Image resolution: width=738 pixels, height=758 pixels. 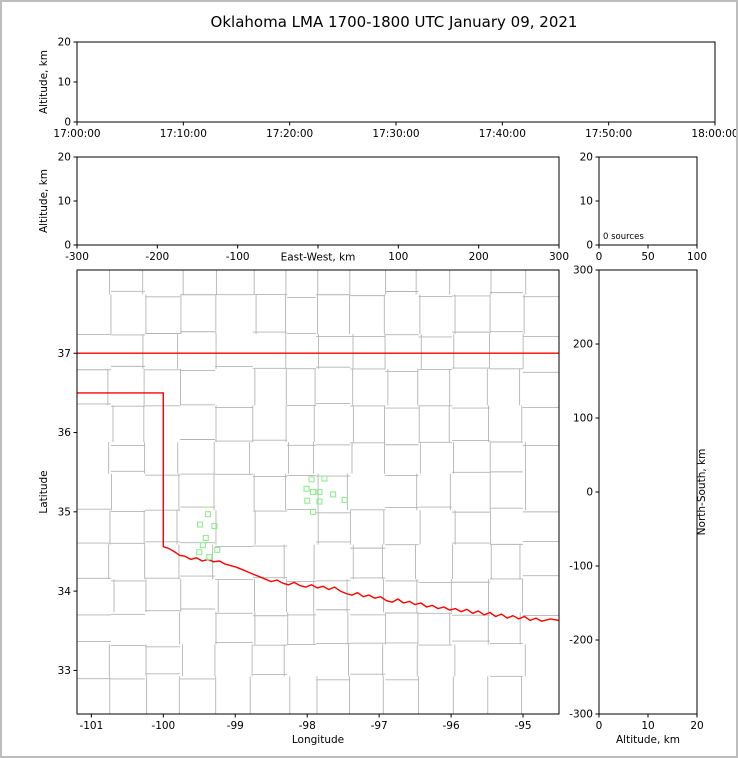 What do you see at coordinates (307, 726) in the screenshot?
I see `svg-text: -98` at bounding box center [307, 726].